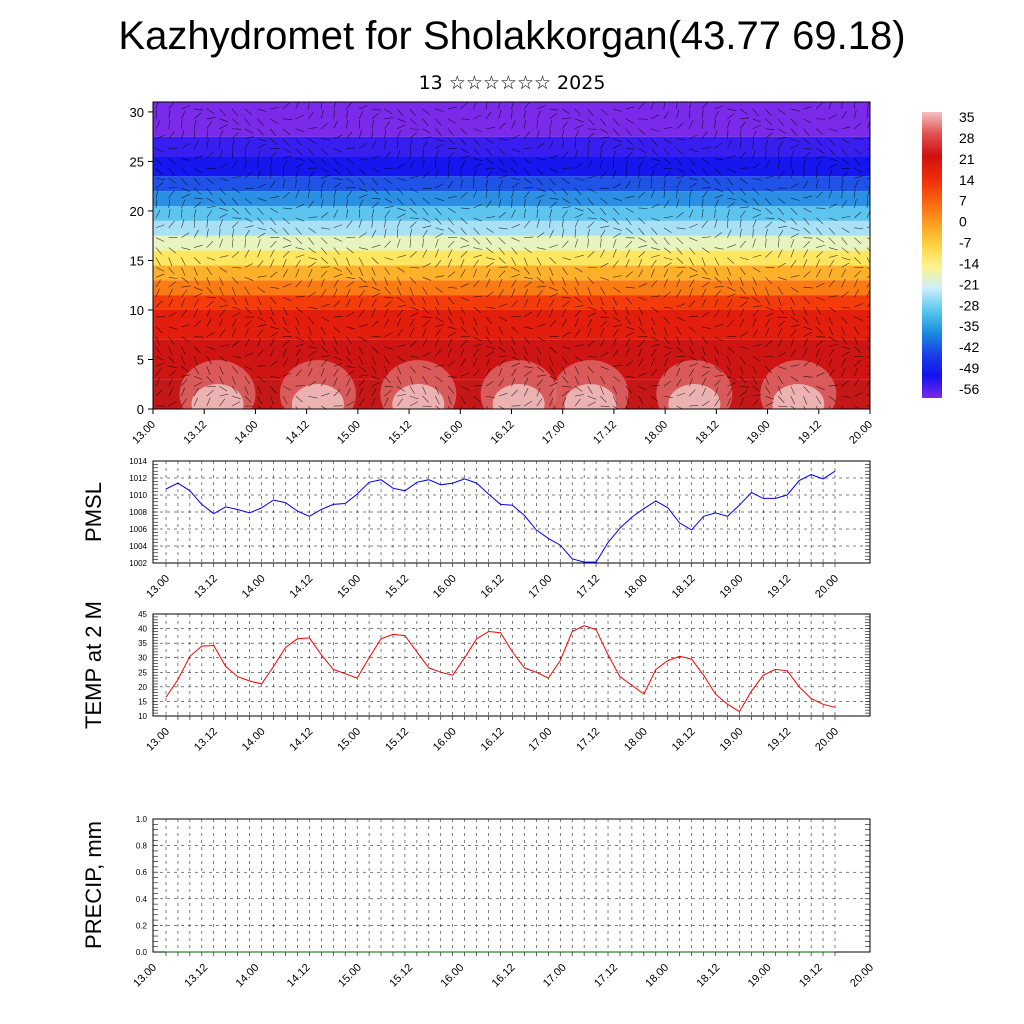  What do you see at coordinates (142, 872) in the screenshot?
I see `y-tick-label: 0.6` at bounding box center [142, 872].